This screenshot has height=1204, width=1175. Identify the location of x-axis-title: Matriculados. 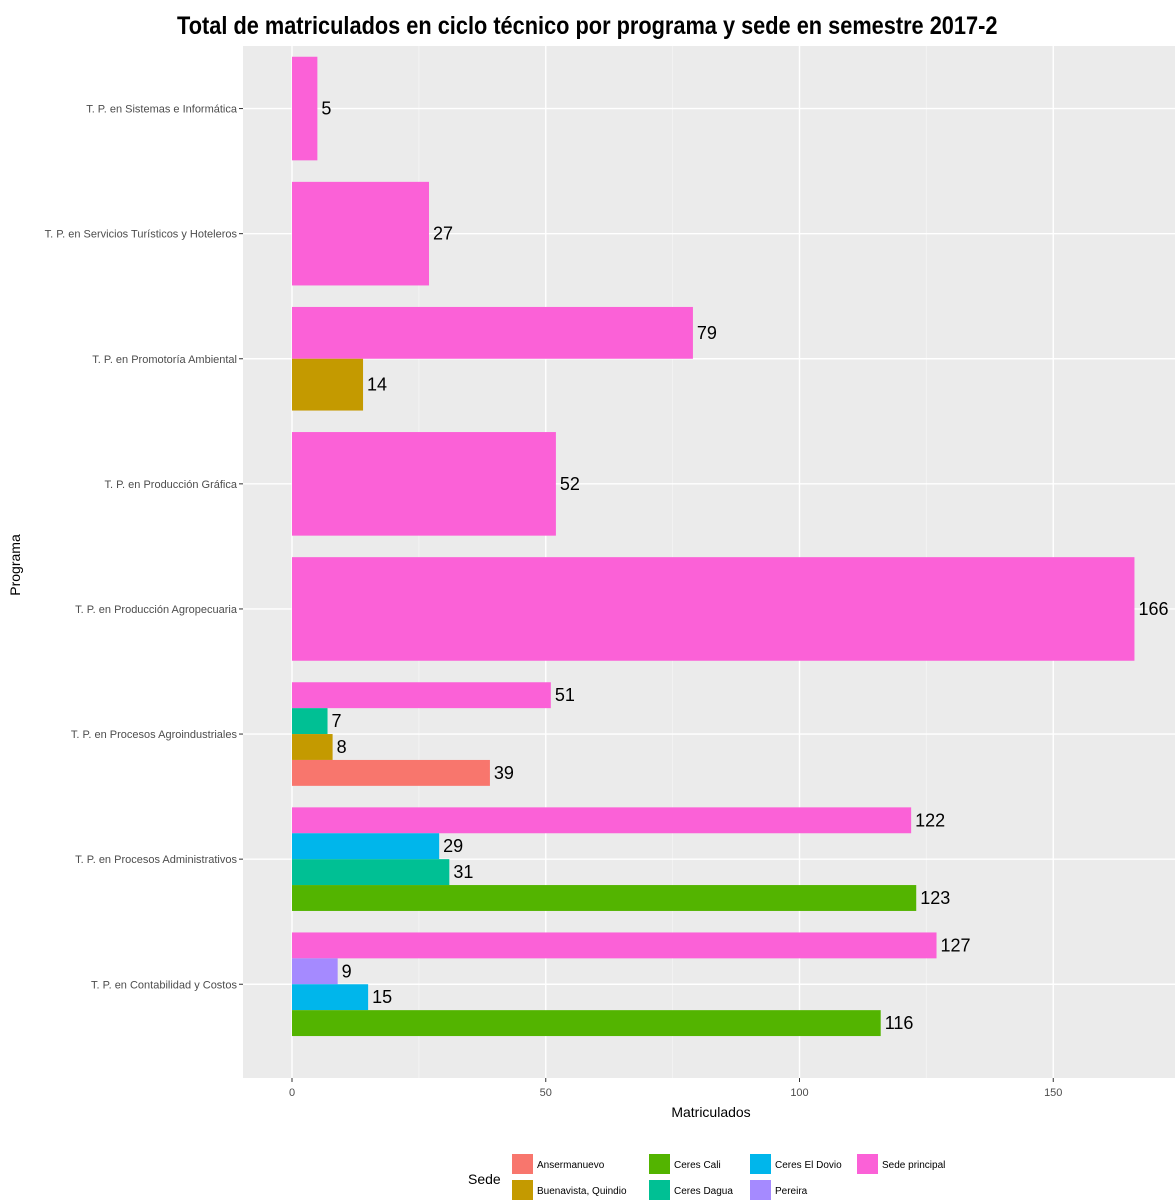
(710, 1112).